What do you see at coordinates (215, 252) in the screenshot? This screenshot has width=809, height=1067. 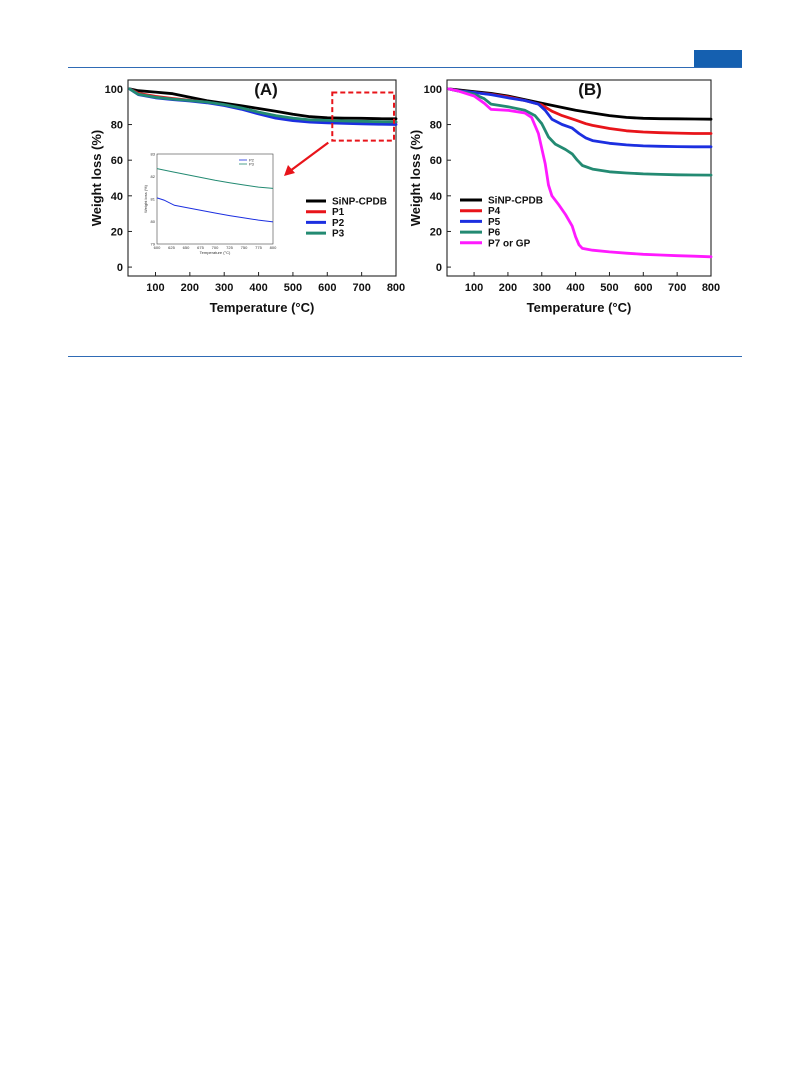 I see `inset-x-axis-title: Temperature (°C)` at bounding box center [215, 252].